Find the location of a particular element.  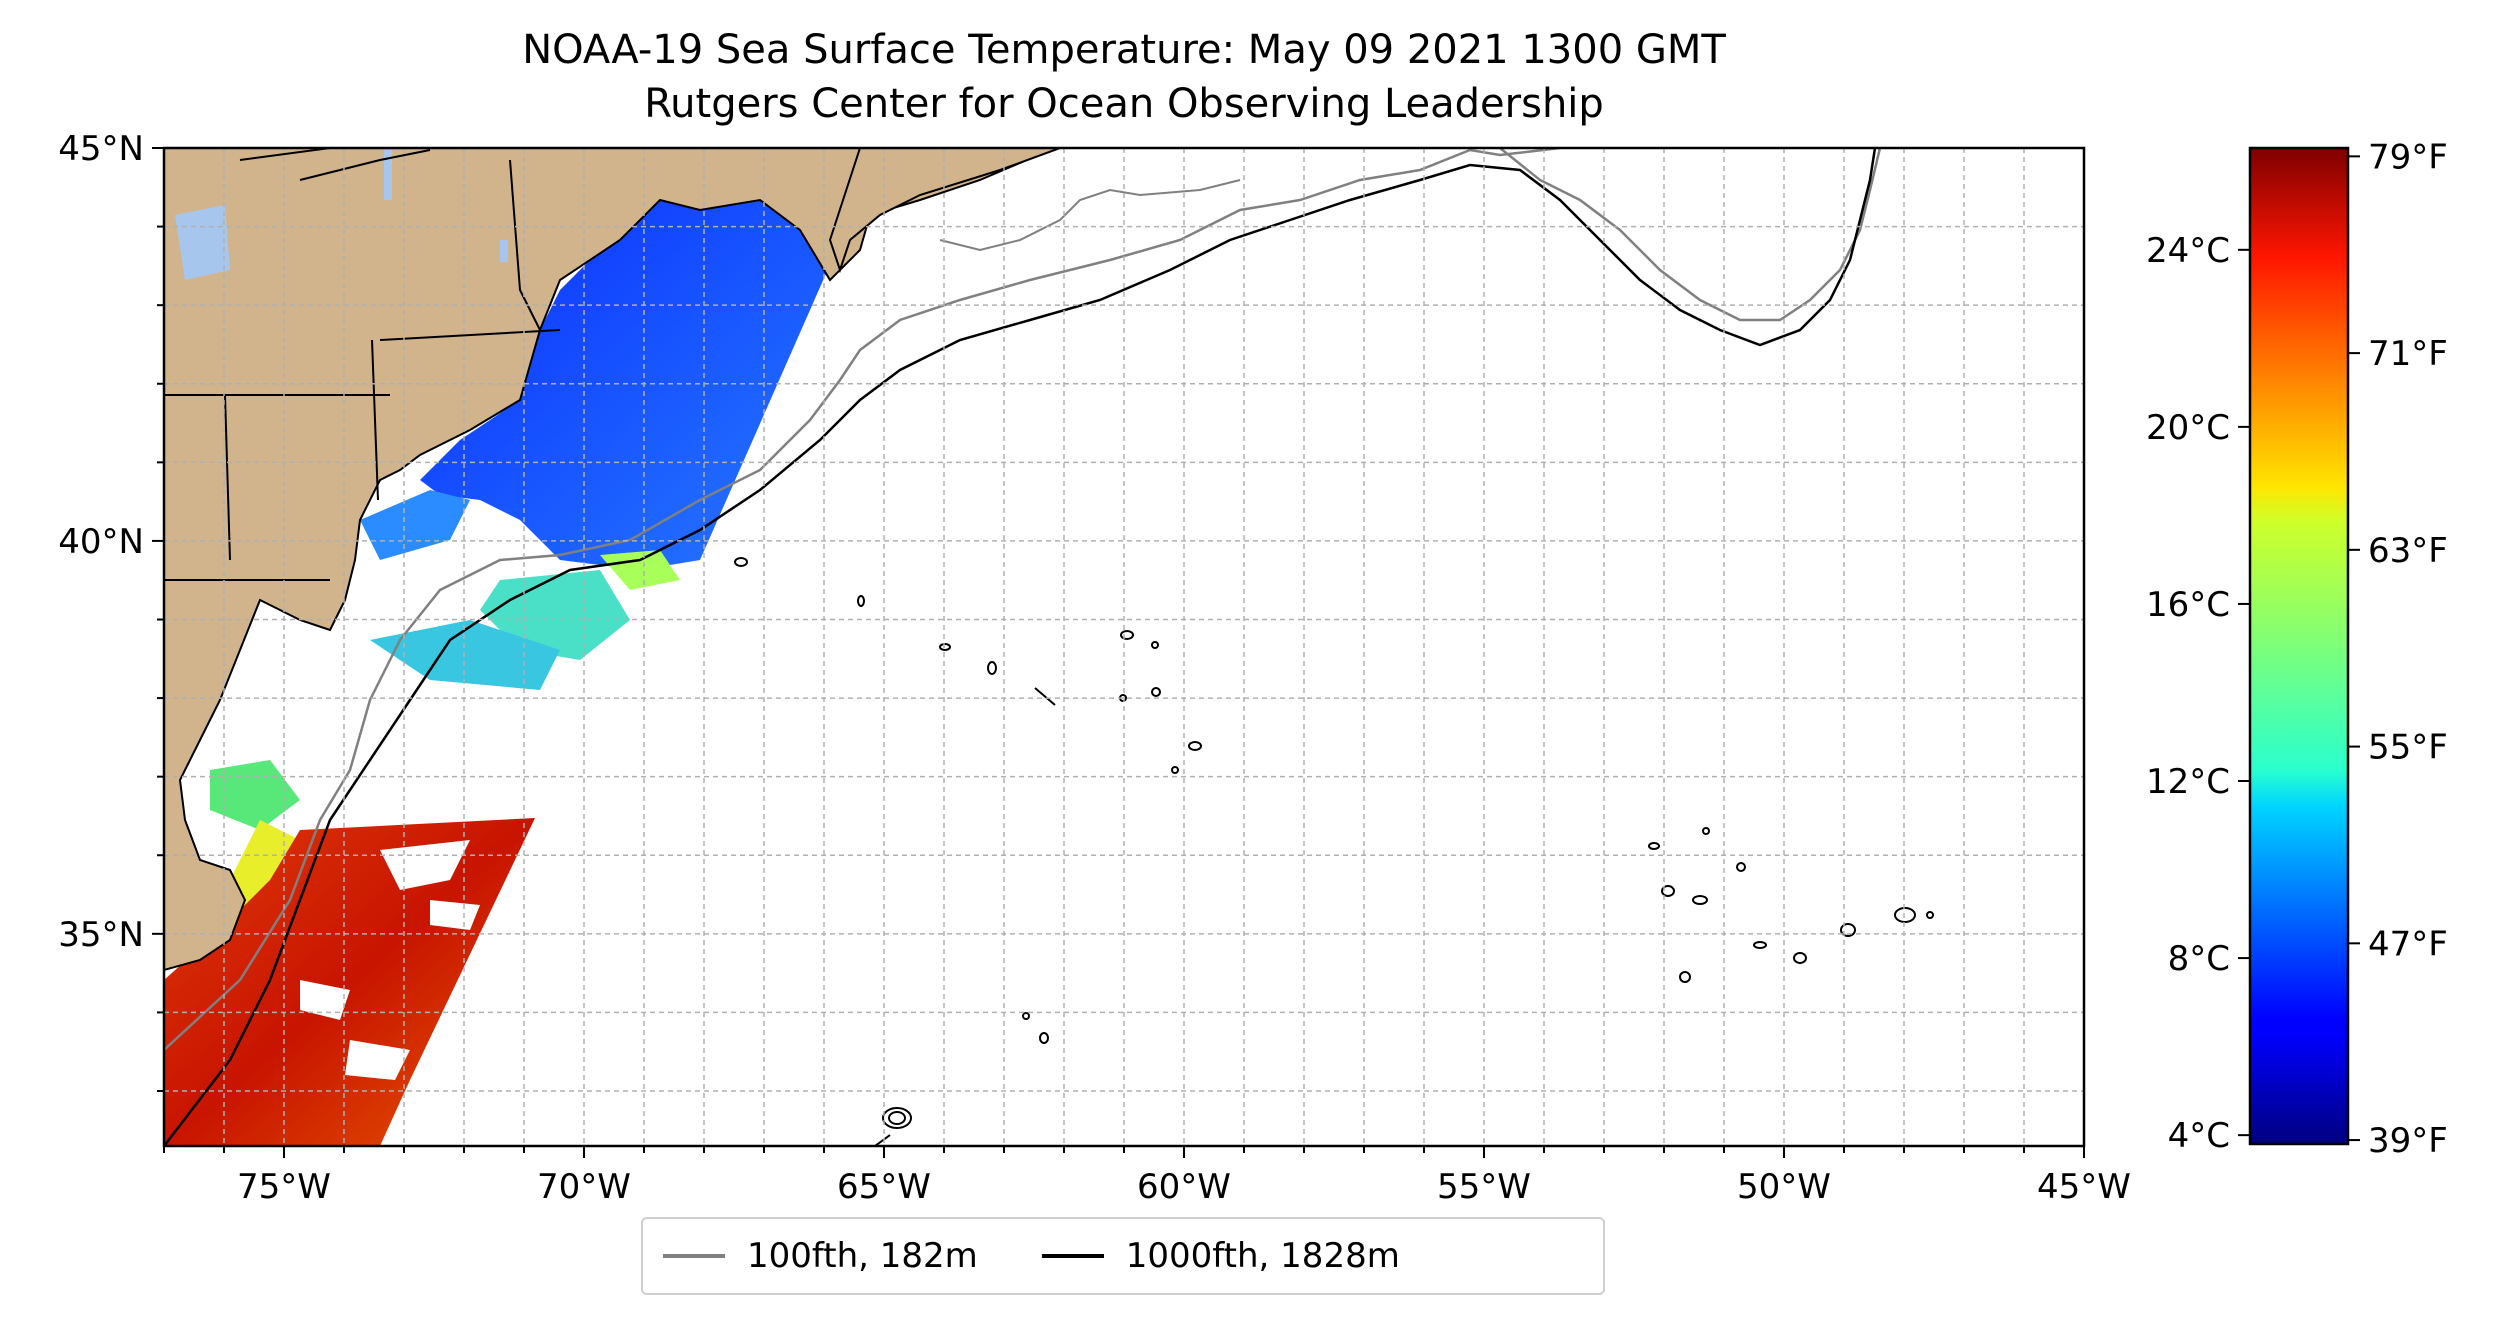

isobath-100fth-shelf is located at coordinates (1090, 215).